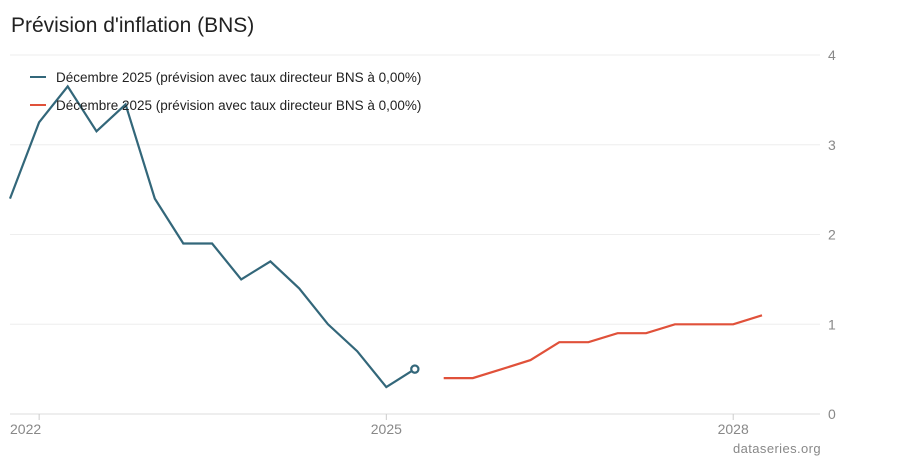  What do you see at coordinates (133, 25) in the screenshot?
I see `chart-title: Prévision d'inflation (BNS)` at bounding box center [133, 25].